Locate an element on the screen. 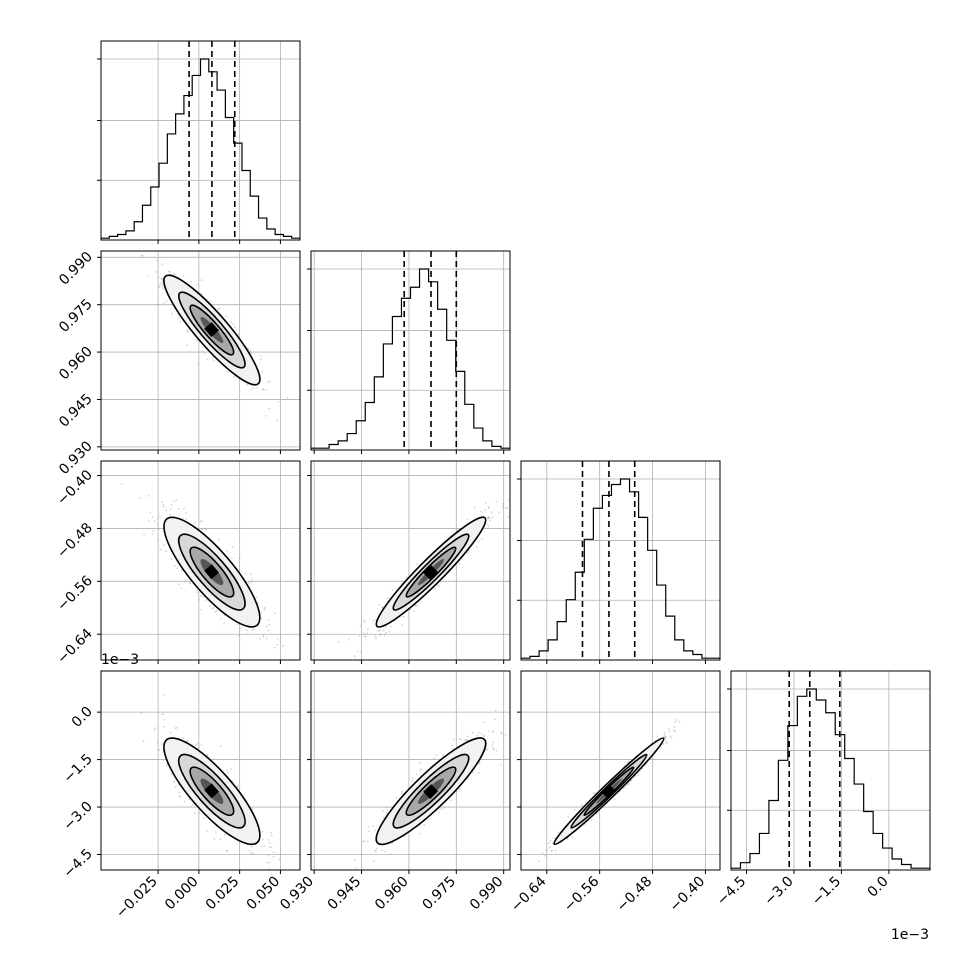 The height and width of the screenshot is (970, 970). tick-label-x-1-0: 0.930 is located at coordinates (297, 894).